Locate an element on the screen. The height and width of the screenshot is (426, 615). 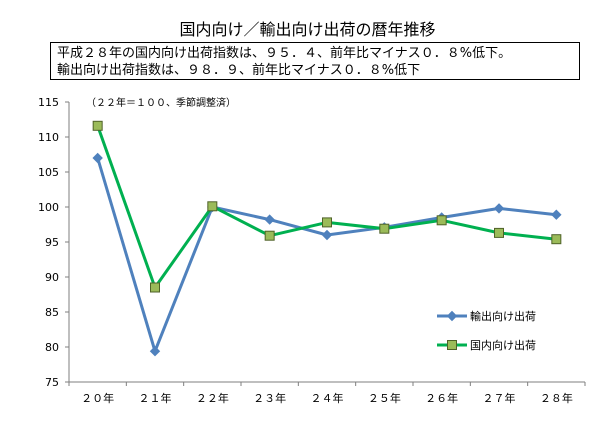
x-tick-label: ２７年 is located at coordinates (499, 398).